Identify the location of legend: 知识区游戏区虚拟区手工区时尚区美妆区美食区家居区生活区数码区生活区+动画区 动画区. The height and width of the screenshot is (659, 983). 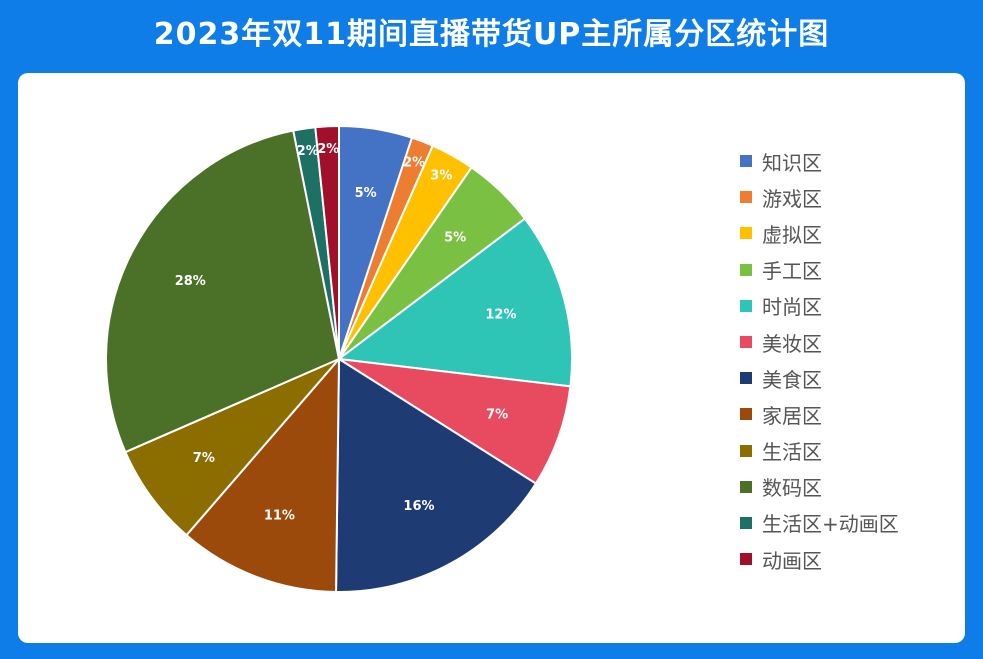
(819, 360).